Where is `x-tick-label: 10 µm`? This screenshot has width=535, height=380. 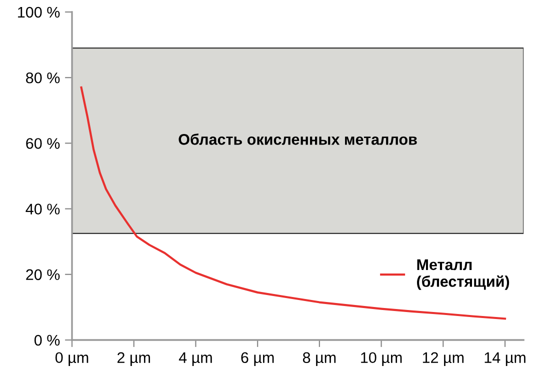
x-tick-label: 10 µm is located at coordinates (381, 359).